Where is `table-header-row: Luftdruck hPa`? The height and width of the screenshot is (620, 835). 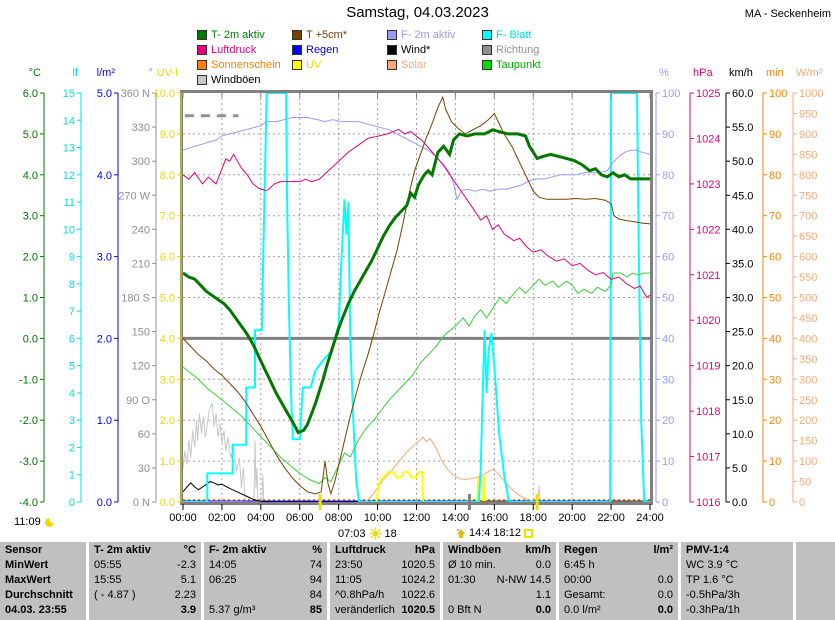
table-header-row: Luftdruck hPa is located at coordinates (385, 550).